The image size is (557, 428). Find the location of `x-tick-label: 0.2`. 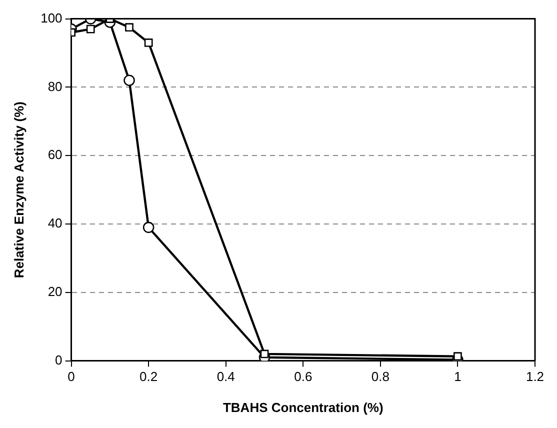

x-tick-label: 0.2 is located at coordinates (149, 376).